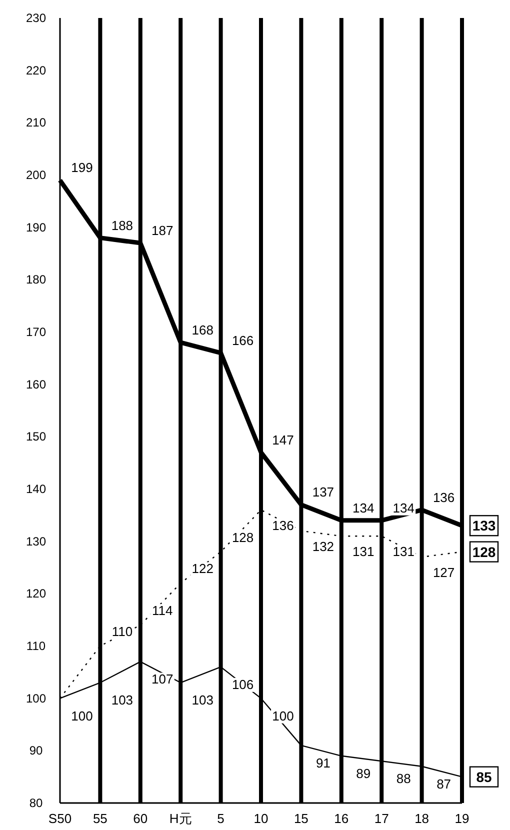 The height and width of the screenshot is (830, 510). Describe the element at coordinates (82, 168) in the screenshot. I see `data-label: 199` at that location.